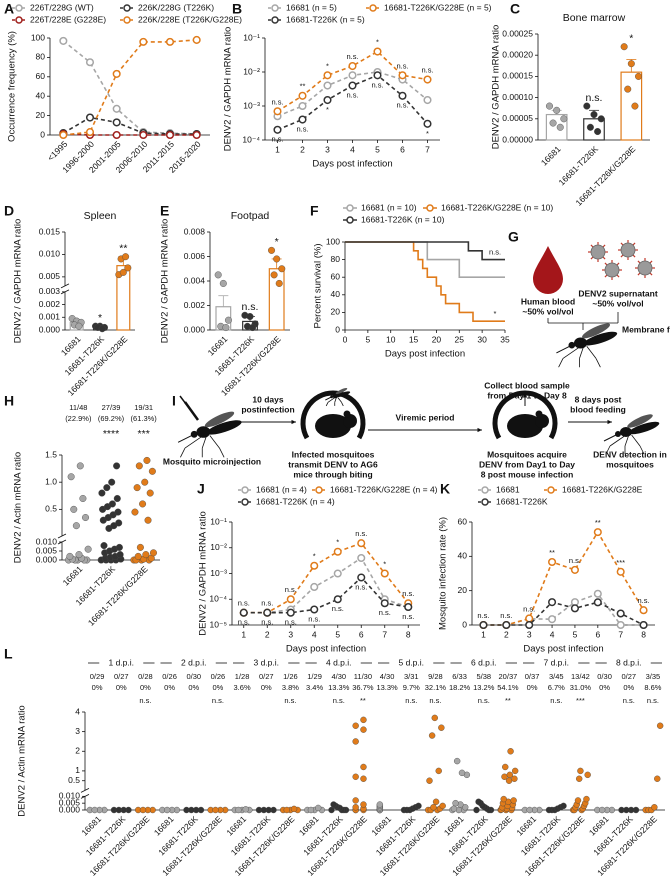 The height and width of the screenshot is (886, 670). What do you see at coordinates (463, 556) in the screenshot?
I see `y-tick-label: 40` at bounding box center [463, 556].